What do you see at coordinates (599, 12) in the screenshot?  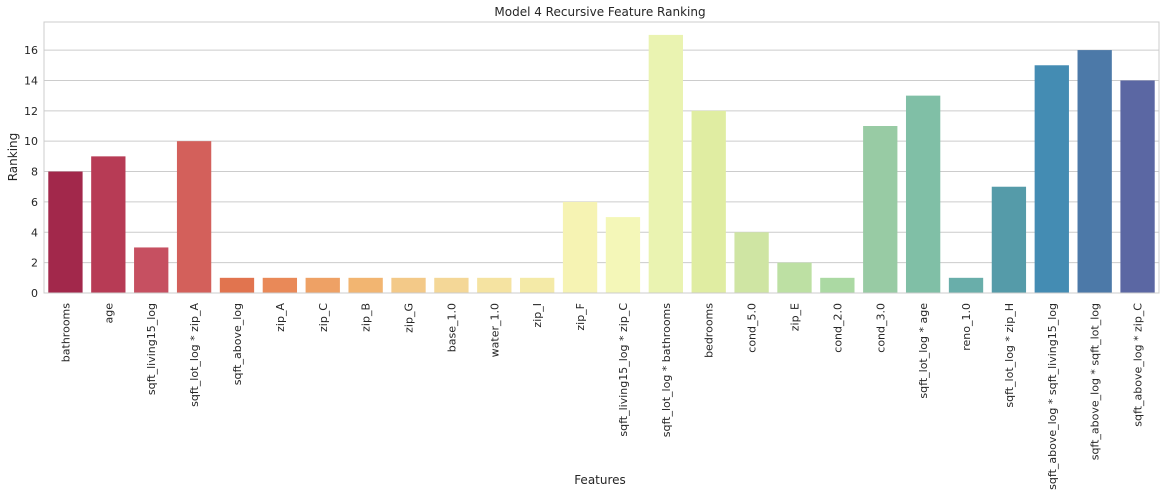 I see `chart-title: Model 4 Recursive Feature Ranking` at bounding box center [599, 12].